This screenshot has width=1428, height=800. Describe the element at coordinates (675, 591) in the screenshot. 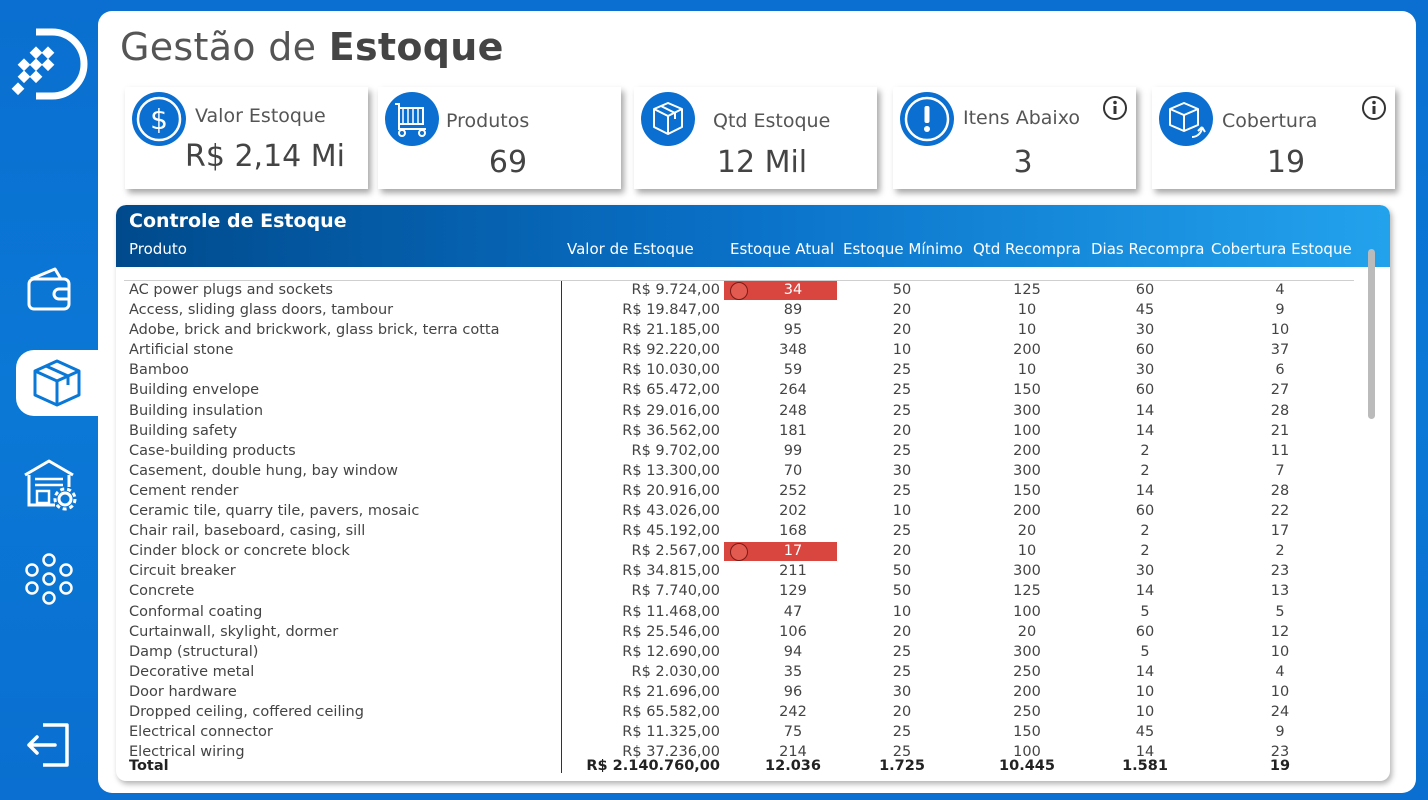

I see `cell-valor: R$ 7.740,00` at that location.